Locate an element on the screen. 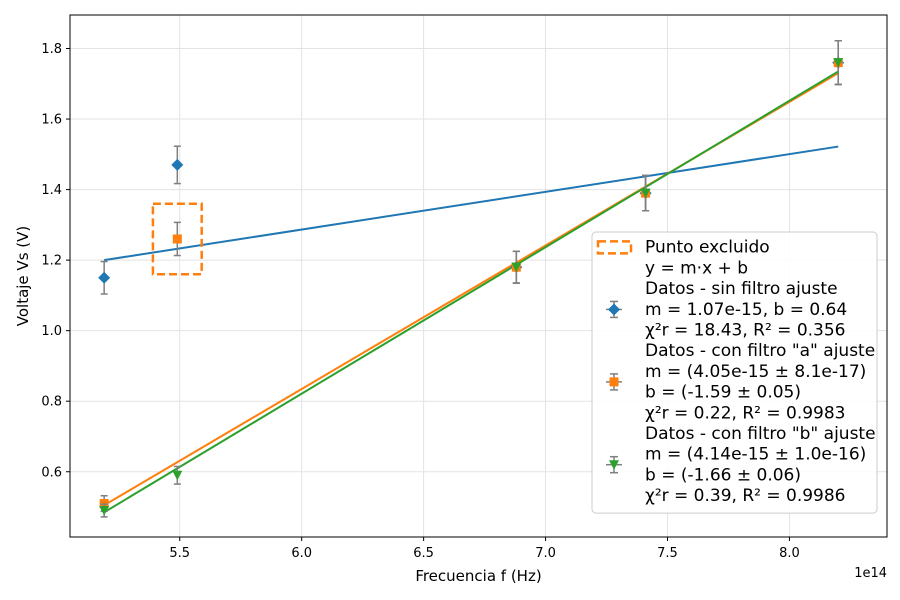 The width and height of the screenshot is (900, 600). legend-entry-text: χ²r = 18.43, R² = 0.356 is located at coordinates (745, 331).